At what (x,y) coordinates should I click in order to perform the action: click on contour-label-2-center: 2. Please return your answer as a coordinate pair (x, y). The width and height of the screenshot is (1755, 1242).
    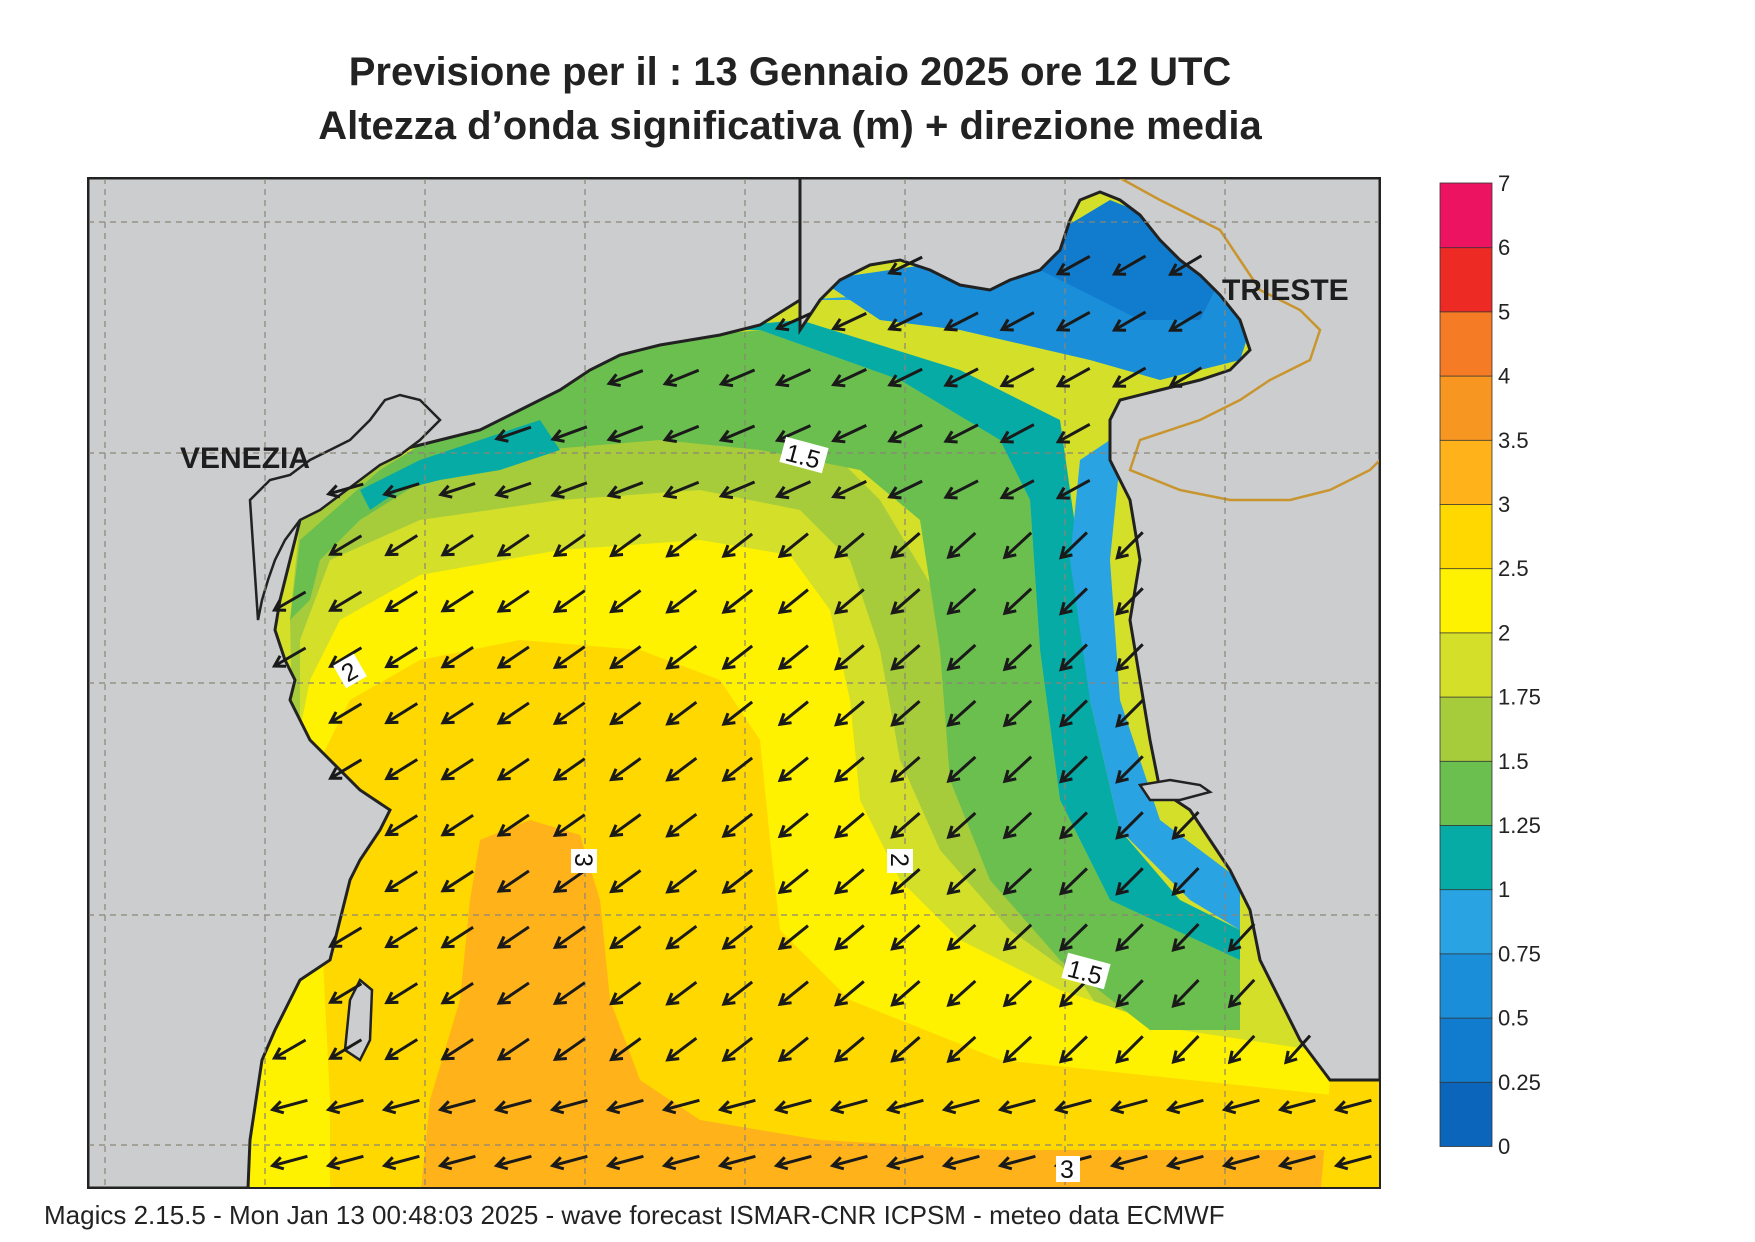
    Looking at the image, I should click on (899, 860).